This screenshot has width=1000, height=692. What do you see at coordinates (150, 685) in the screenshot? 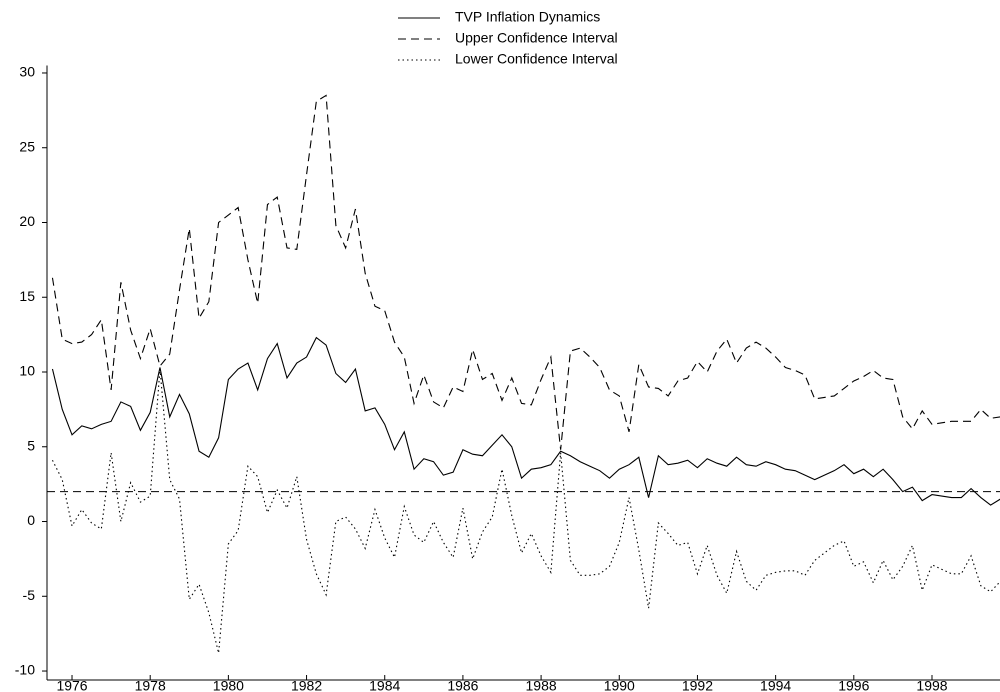
I see `x-tick-label: 1978` at bounding box center [150, 685].